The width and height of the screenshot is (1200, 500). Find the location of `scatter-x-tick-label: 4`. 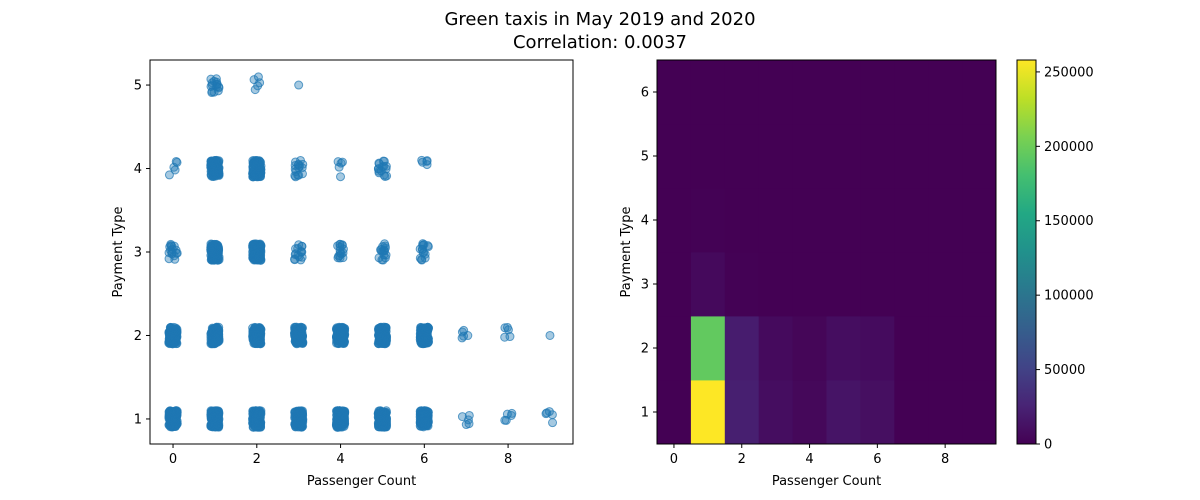

scatter-x-tick-label: 4 is located at coordinates (340, 459).